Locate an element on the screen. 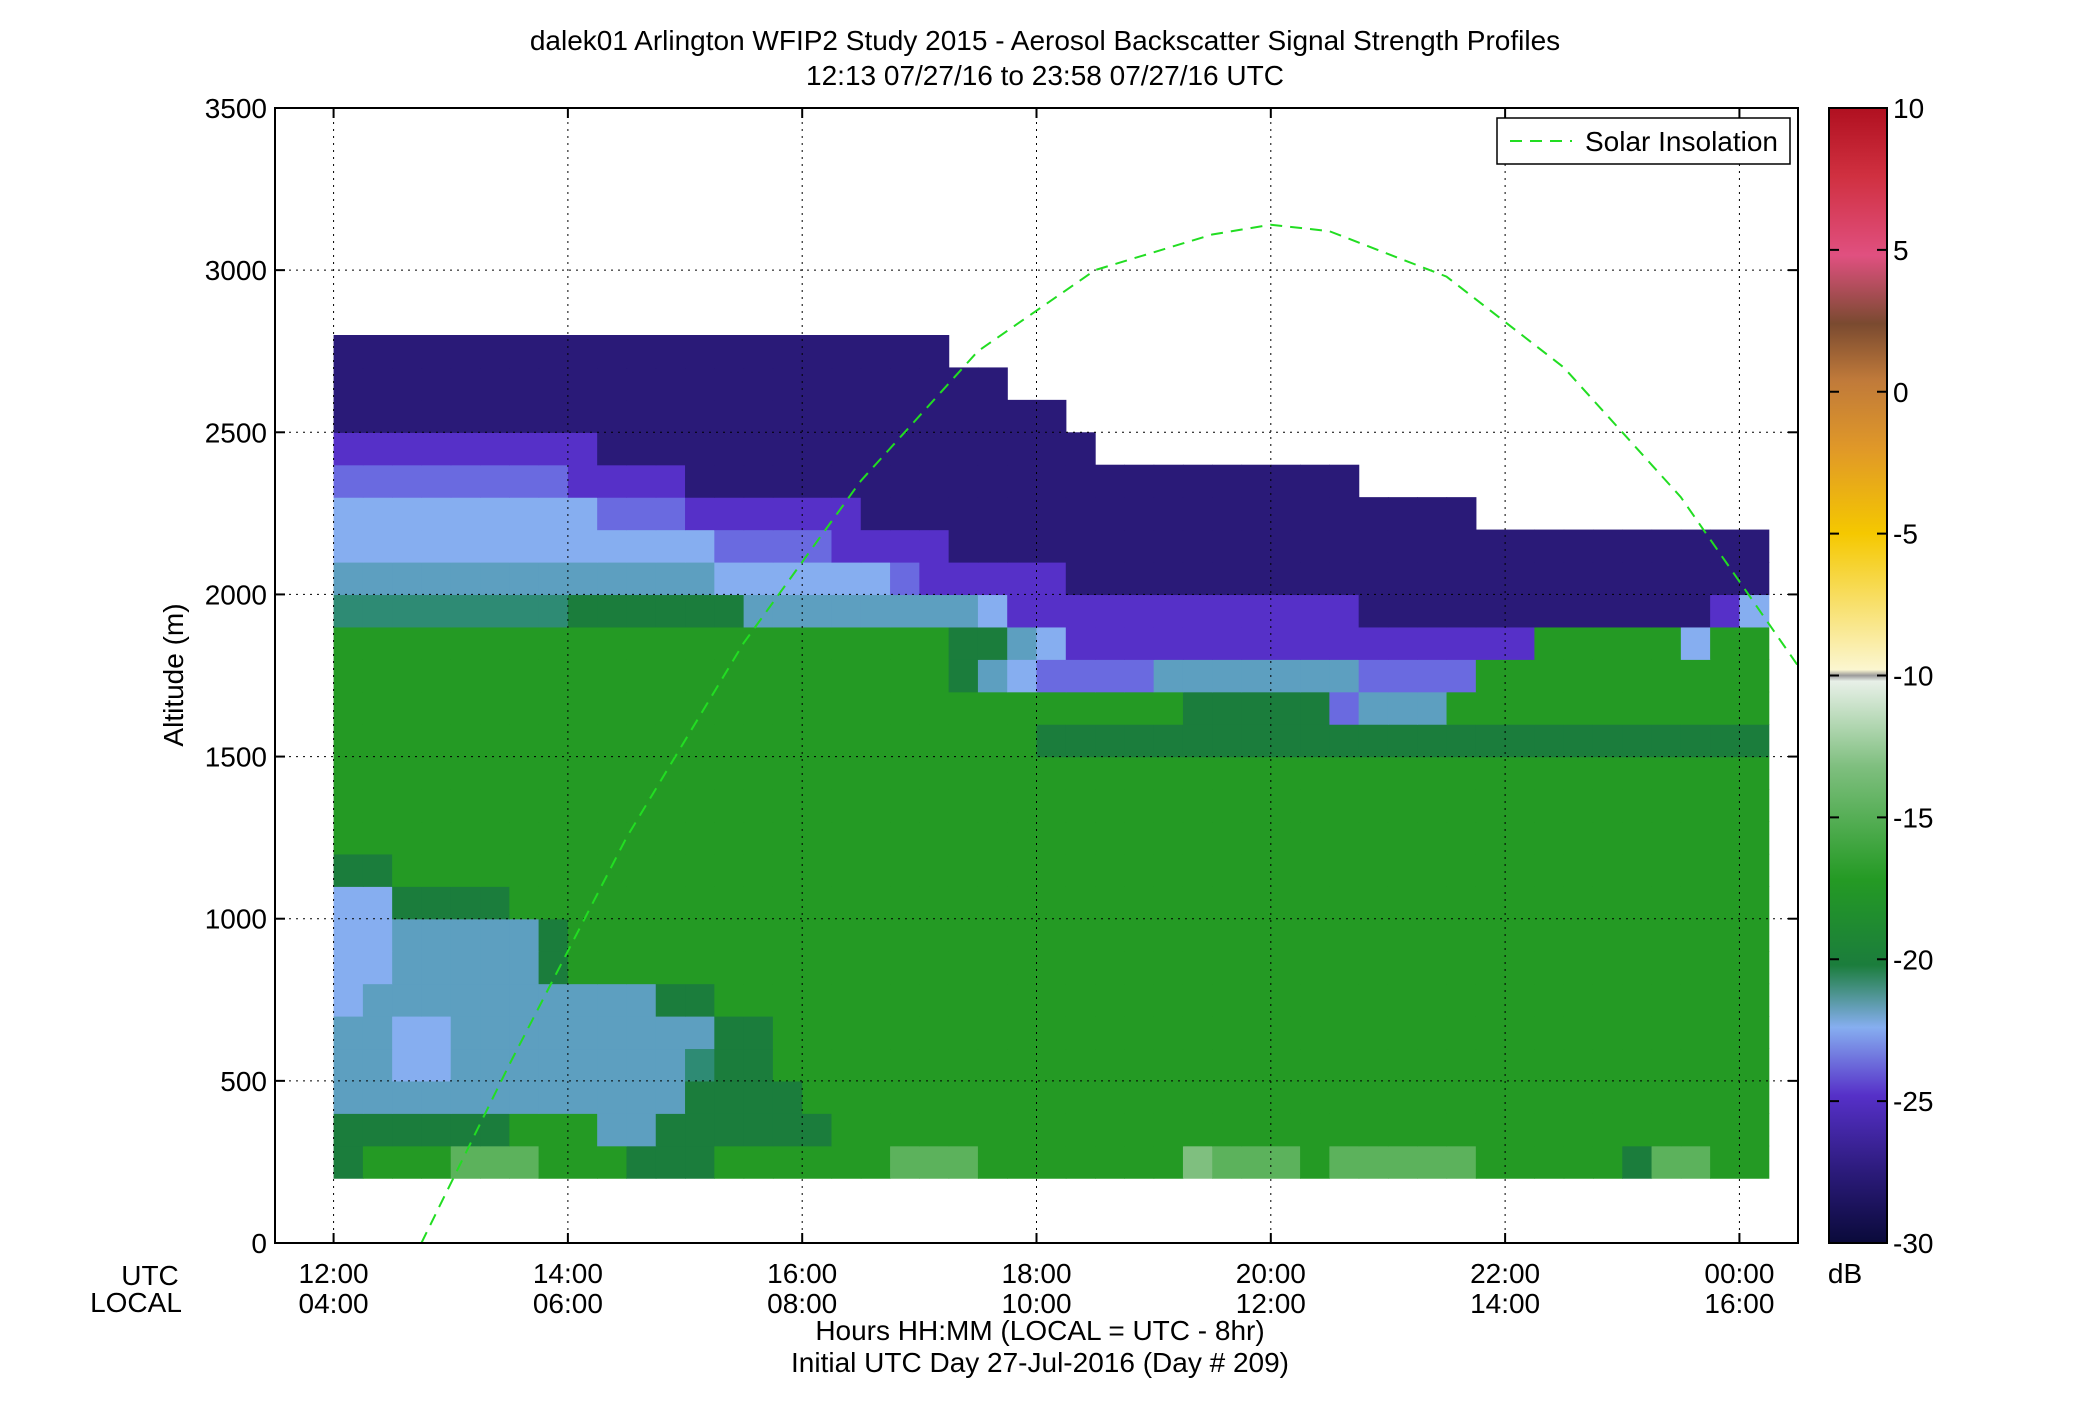  x-tick-label-utc: 14:00 is located at coordinates (568, 1273).